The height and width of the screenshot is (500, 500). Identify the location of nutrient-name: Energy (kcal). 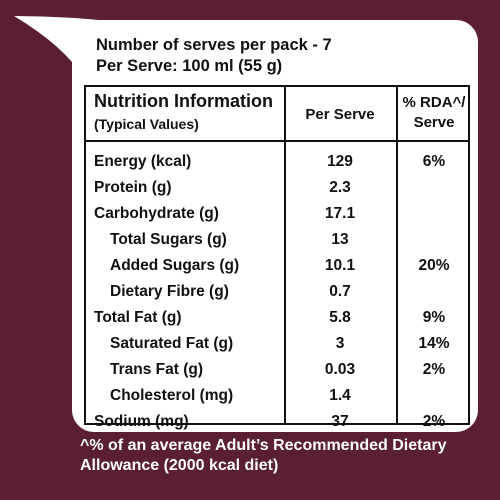
(143, 161).